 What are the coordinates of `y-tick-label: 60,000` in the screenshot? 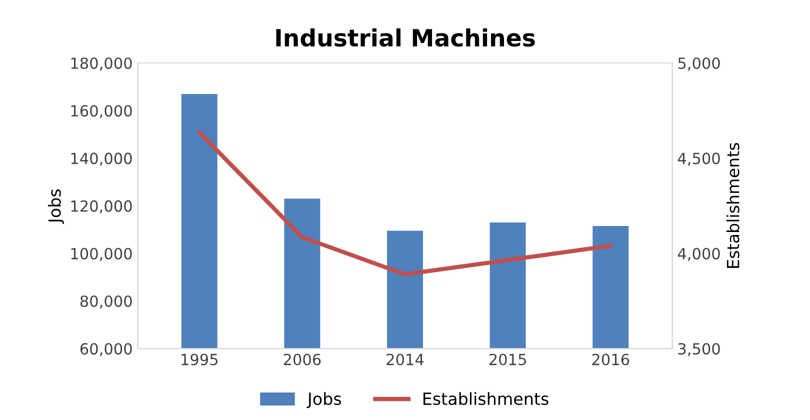 It's located at (106, 349).